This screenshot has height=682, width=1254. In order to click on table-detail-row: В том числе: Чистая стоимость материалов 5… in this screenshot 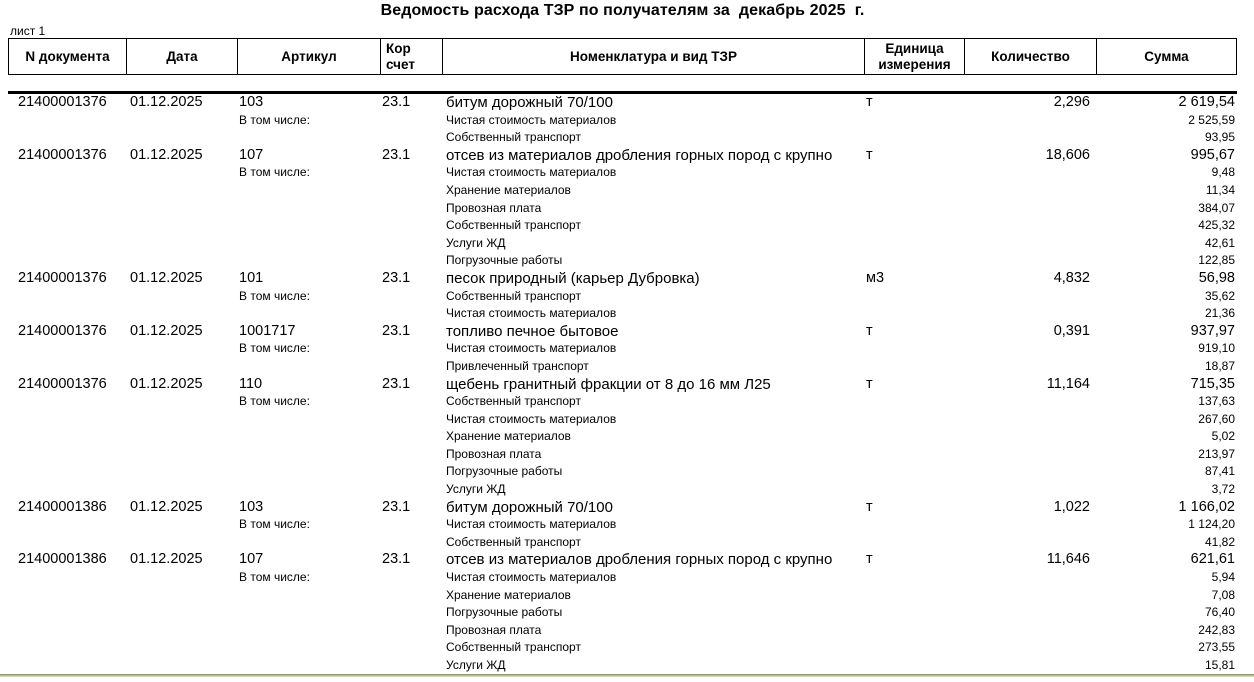, I will do `click(622, 578)`.